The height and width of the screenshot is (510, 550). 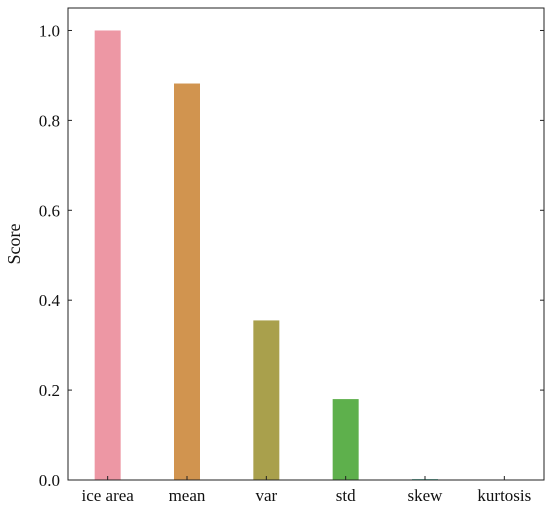 I want to click on y-tick-label: 1.0, so click(x=49, y=30).